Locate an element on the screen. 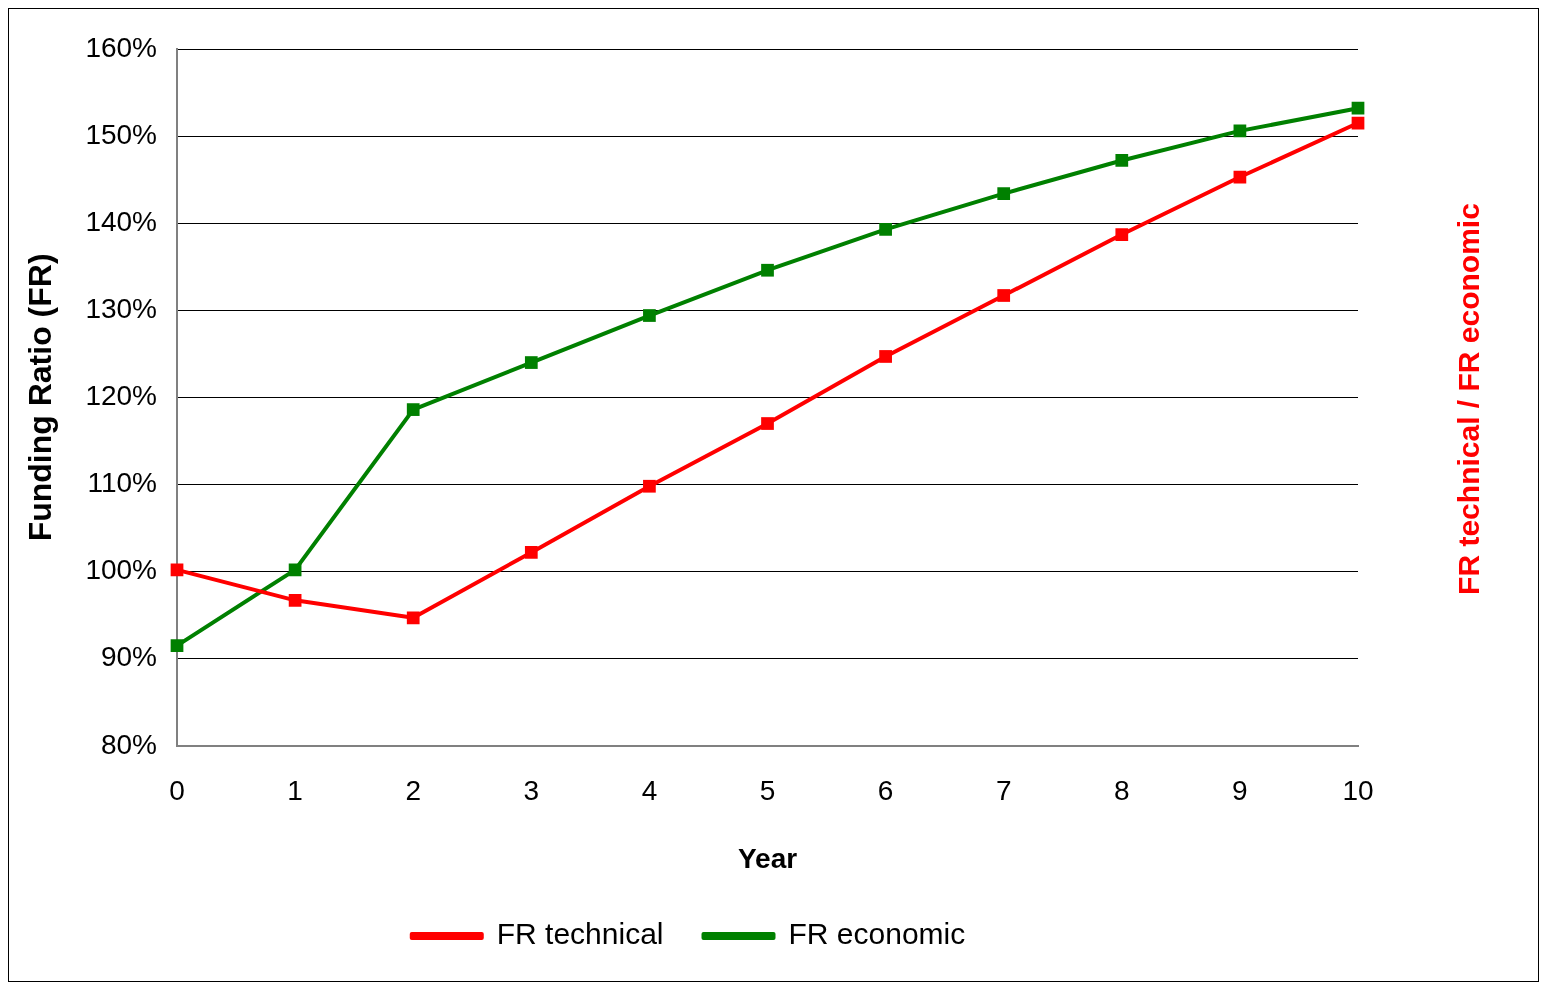 The width and height of the screenshot is (1547, 990). y-tick-label: 90% is located at coordinates (129, 657).